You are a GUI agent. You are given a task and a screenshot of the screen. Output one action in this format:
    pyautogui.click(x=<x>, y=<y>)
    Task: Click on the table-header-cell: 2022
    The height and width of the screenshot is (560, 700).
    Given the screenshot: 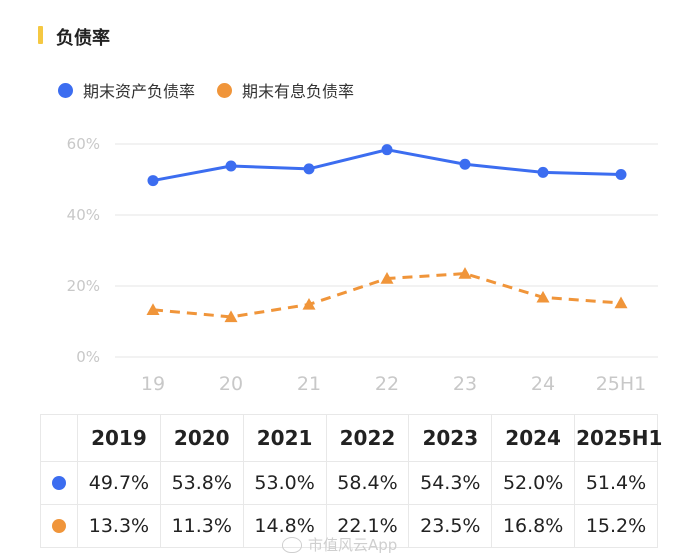 What is the action you would take?
    pyautogui.click(x=367, y=438)
    